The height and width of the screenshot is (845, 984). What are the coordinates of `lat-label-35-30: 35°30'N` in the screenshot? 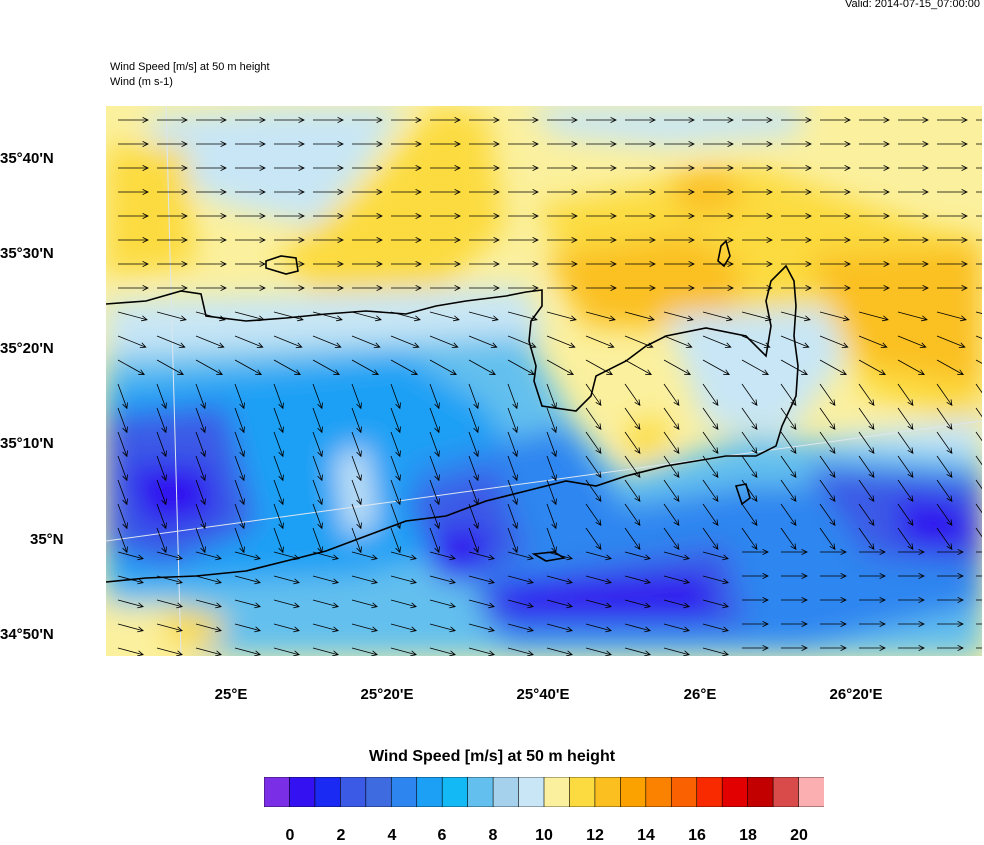 It's located at (27, 253).